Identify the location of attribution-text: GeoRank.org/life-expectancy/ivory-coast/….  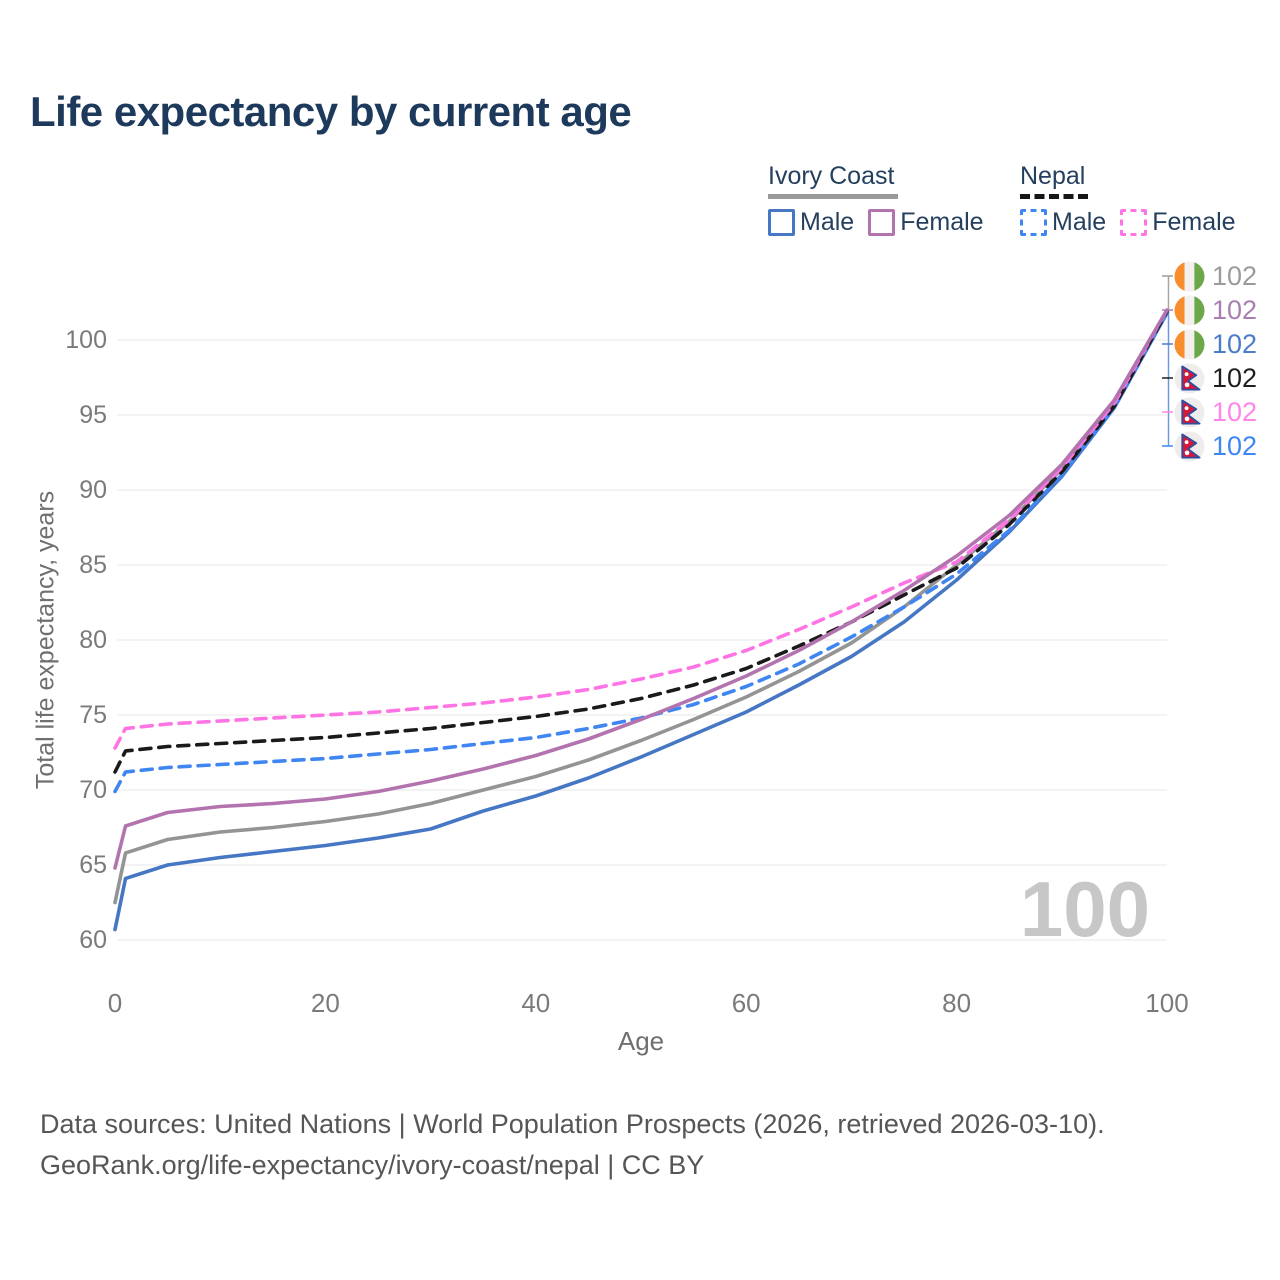
(372, 1165).